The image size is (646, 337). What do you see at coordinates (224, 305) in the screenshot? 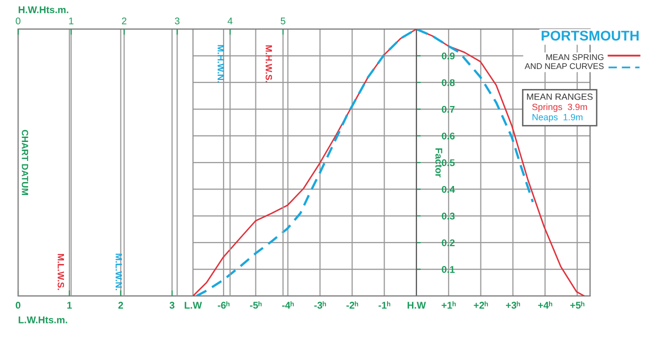
I see `x-tick-label: -6ʰ` at bounding box center [224, 305].